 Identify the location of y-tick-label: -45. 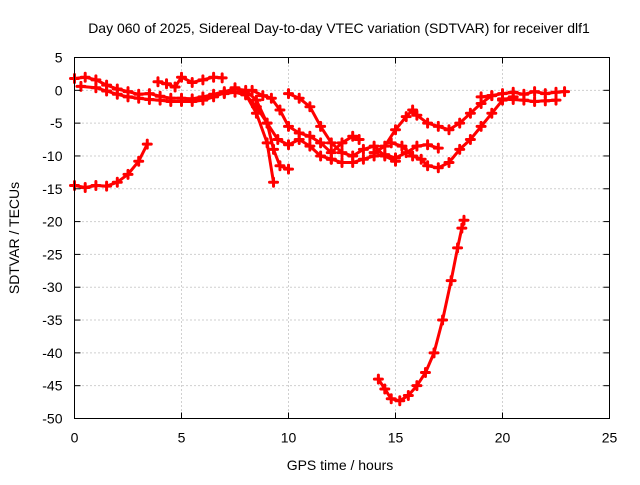
(52, 386).